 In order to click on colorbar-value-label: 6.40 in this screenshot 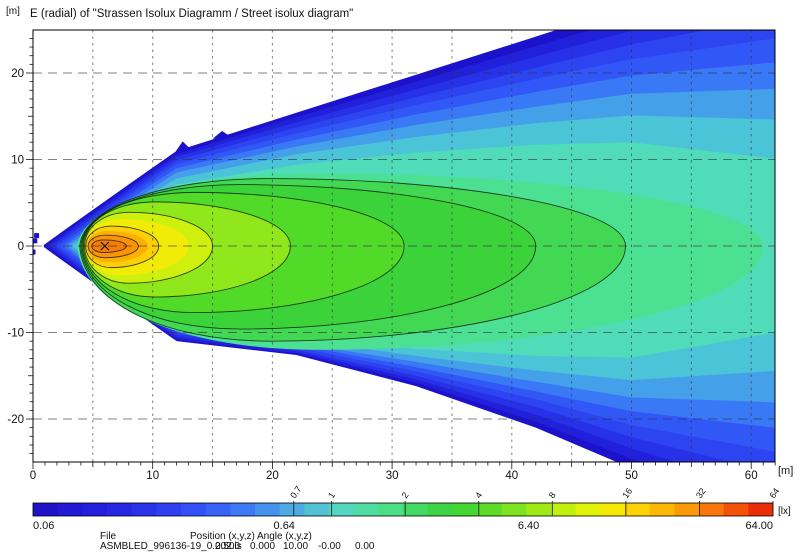, I will do `click(528, 526)`.